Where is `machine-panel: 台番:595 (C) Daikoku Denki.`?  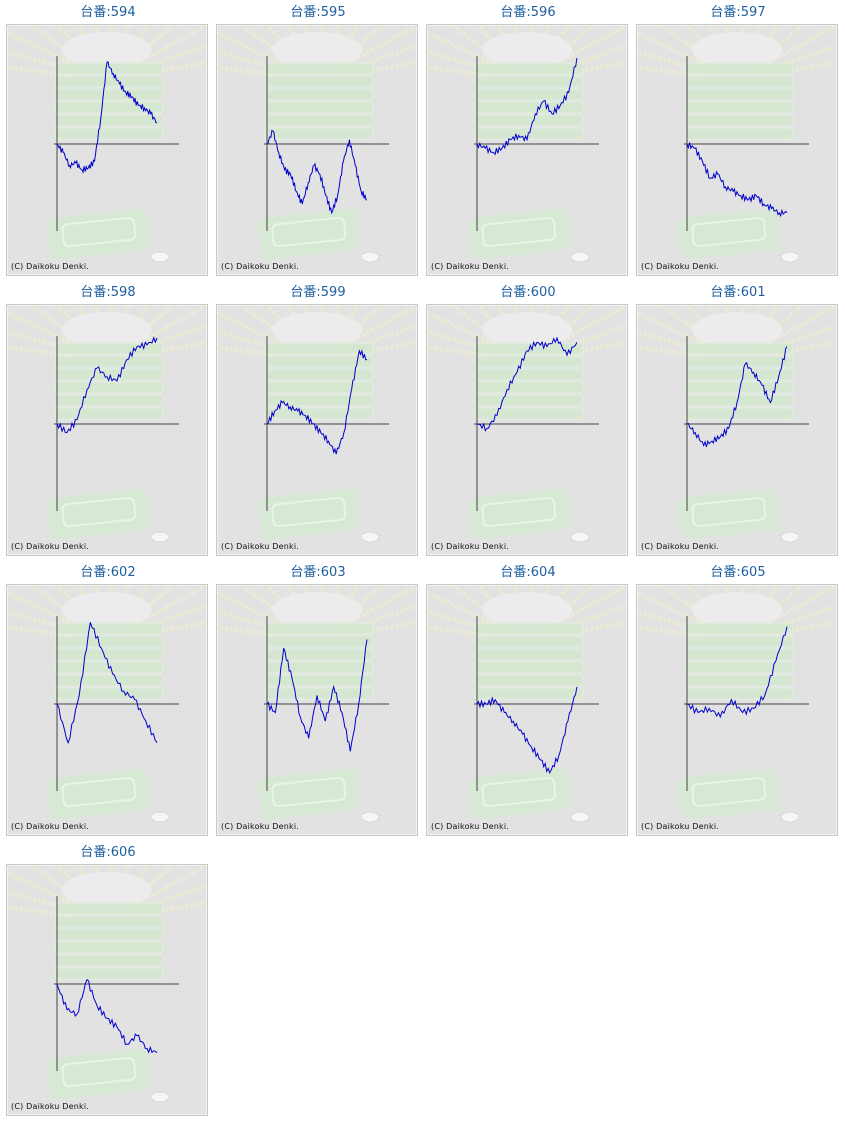 machine-panel: 台番:595 (C) Daikoku Denki. is located at coordinates (318, 142).